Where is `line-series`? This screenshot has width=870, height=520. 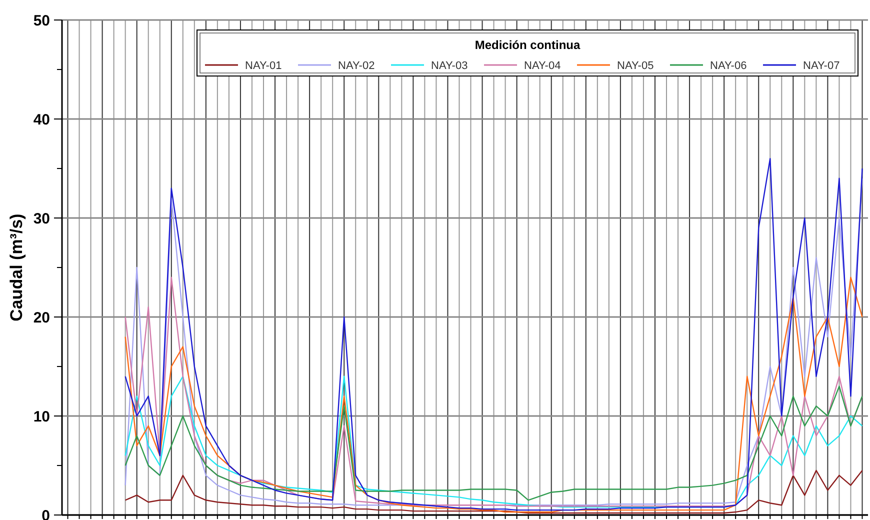
line-series is located at coordinates (493, 492).